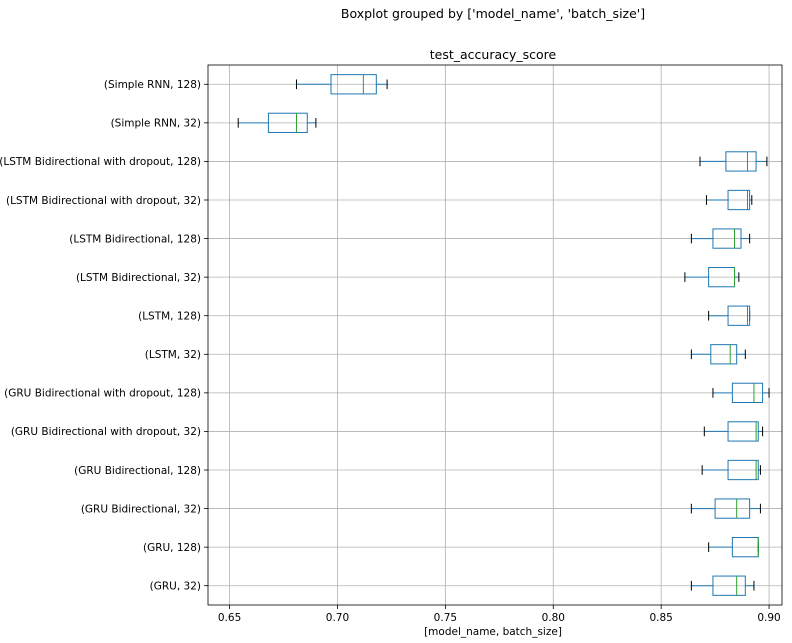 This screenshot has width=792, height=643. I want to click on x-axis-label: [model_name, batch_size], so click(493, 632).